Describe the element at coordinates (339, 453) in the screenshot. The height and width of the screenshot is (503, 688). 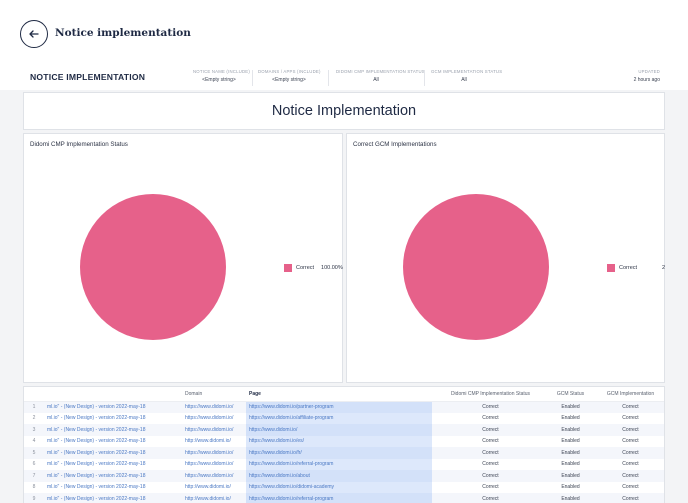
I see `page-link: https://www.didomi.io/fr/` at that location.